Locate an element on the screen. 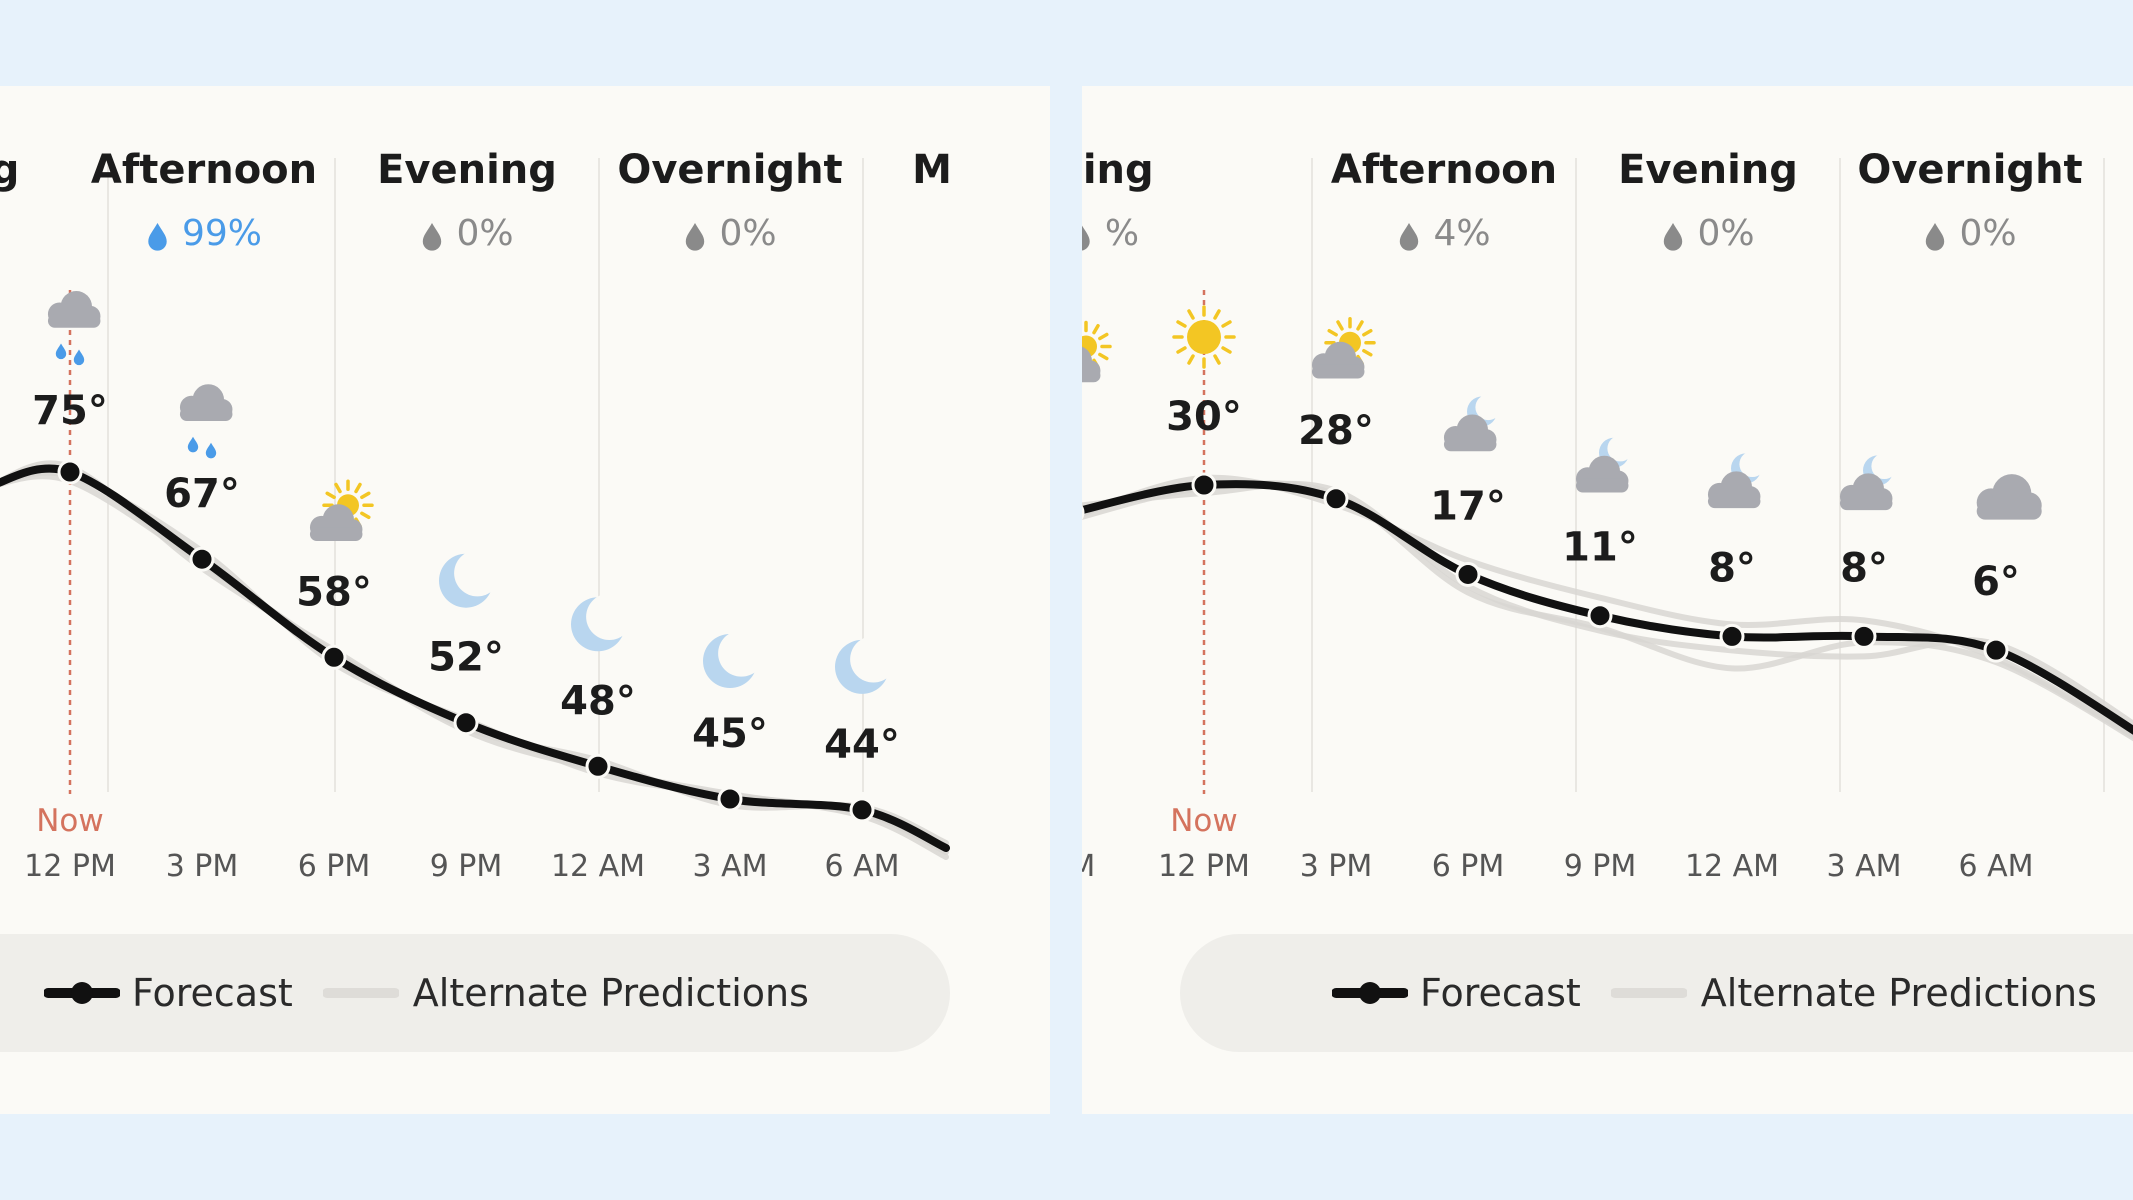 This screenshot has height=1200, width=2133. precip-value: 4% is located at coordinates (1461, 233).